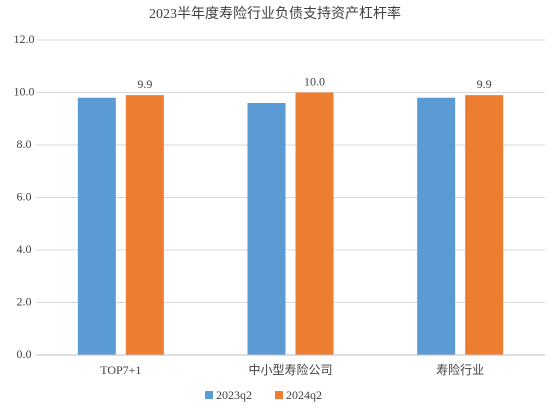 This screenshot has height=408, width=550. I want to click on x-tick-label: 中小型寿险公司, so click(290, 369).